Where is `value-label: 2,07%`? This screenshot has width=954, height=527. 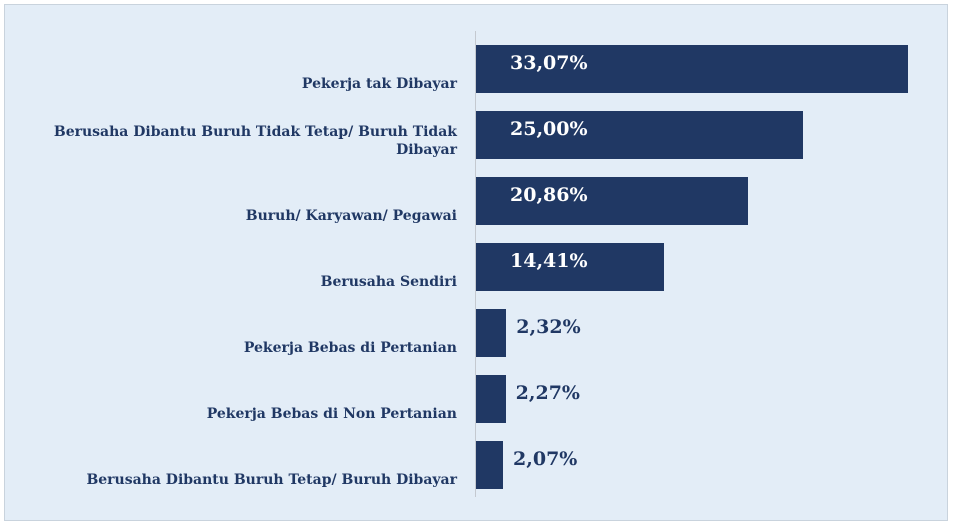
value-label: 2,07% is located at coordinates (545, 459).